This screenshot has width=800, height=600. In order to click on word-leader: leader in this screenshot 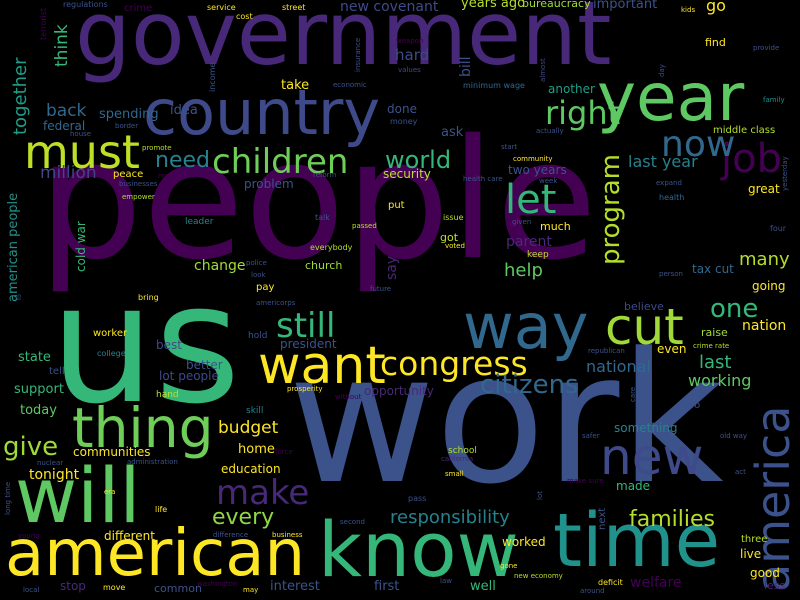, I will do `click(199, 222)`.